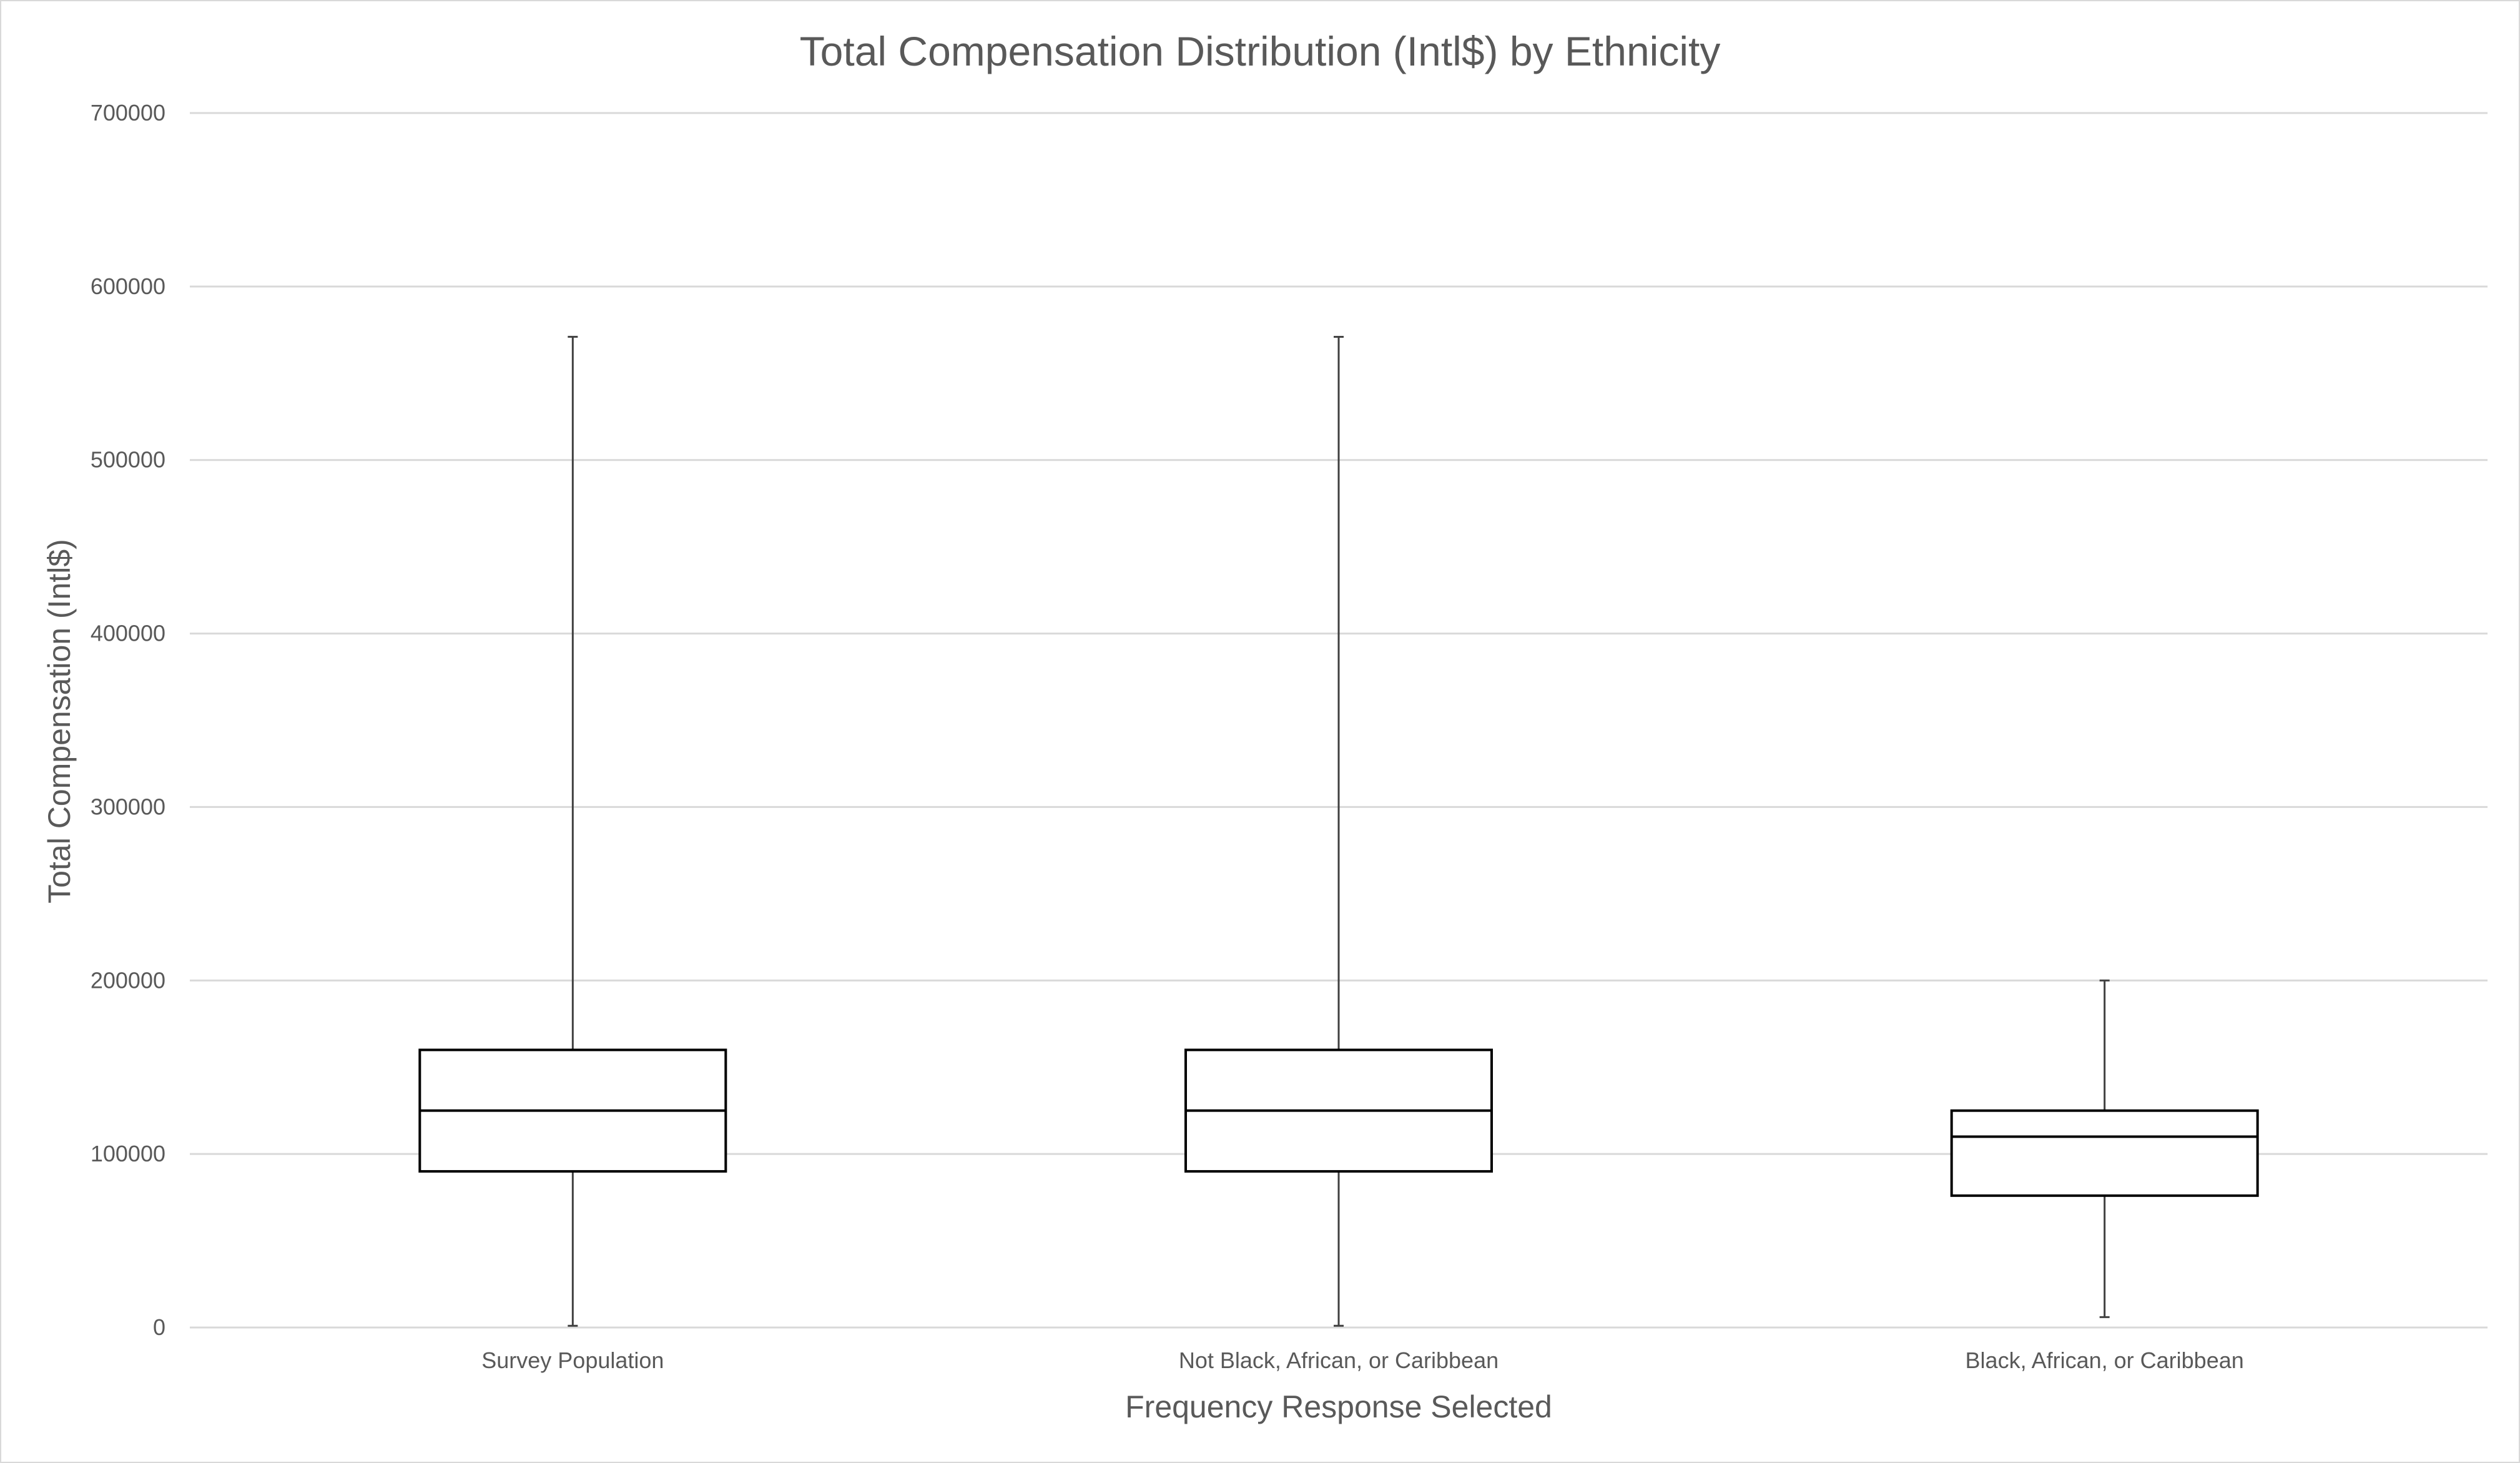 The height and width of the screenshot is (1463, 2520). What do you see at coordinates (128, 1153) in the screenshot?
I see `y-tick-label-100000: 100000` at bounding box center [128, 1153].